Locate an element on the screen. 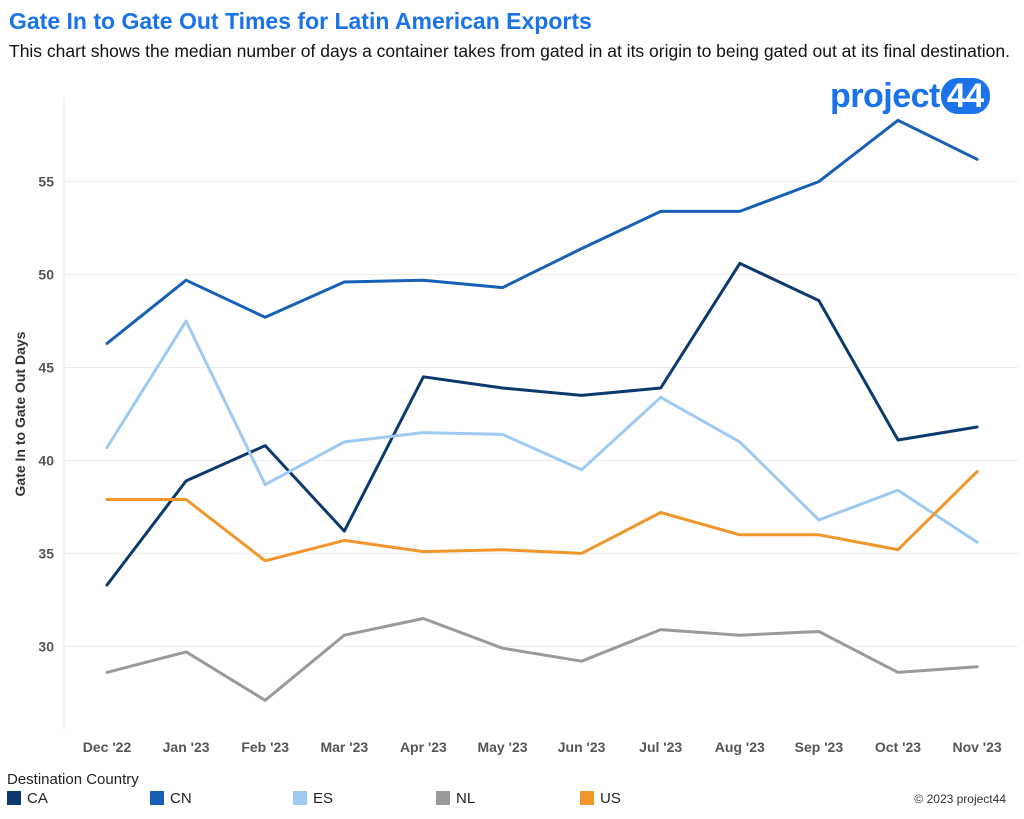 The width and height of the screenshot is (1024, 819). legend-item-es: ES is located at coordinates (313, 798).